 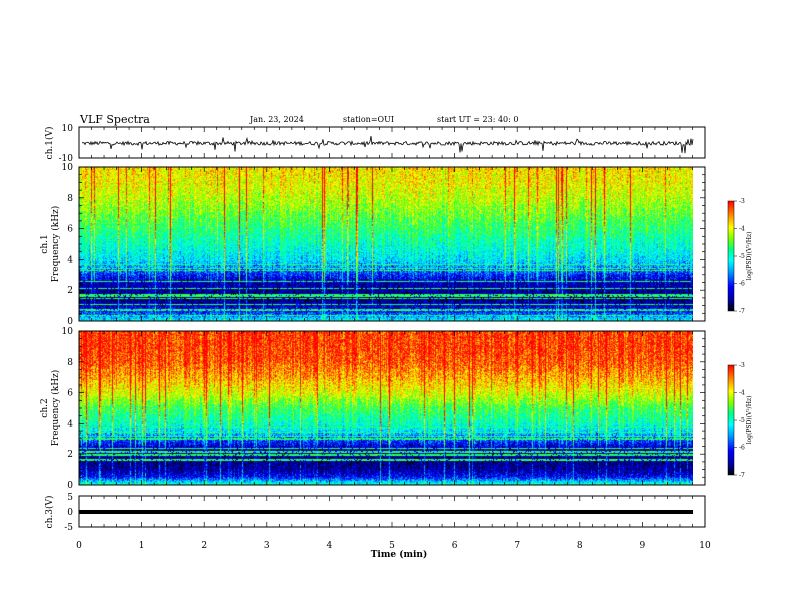 I want to click on ch1-ytick-label: 2, so click(x=70, y=291).